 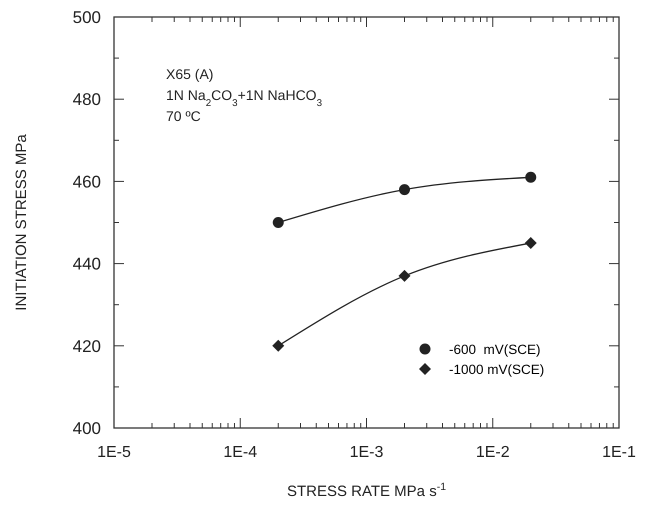 I want to click on y-axis-title: INITIATION STRESS MPa, so click(x=21, y=222).